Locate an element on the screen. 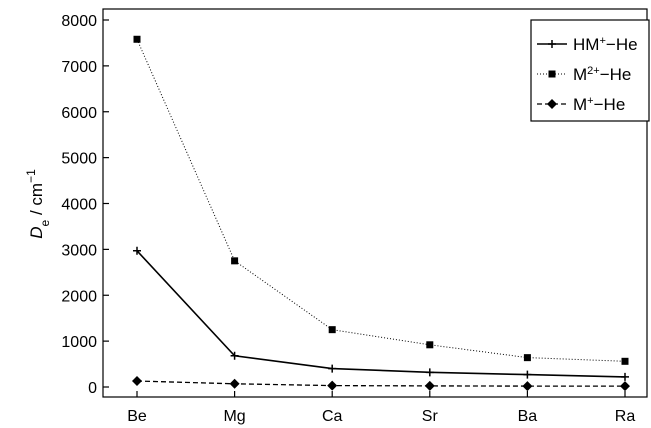 The image size is (651, 428). x-tick-label: Ca is located at coordinates (332, 416).